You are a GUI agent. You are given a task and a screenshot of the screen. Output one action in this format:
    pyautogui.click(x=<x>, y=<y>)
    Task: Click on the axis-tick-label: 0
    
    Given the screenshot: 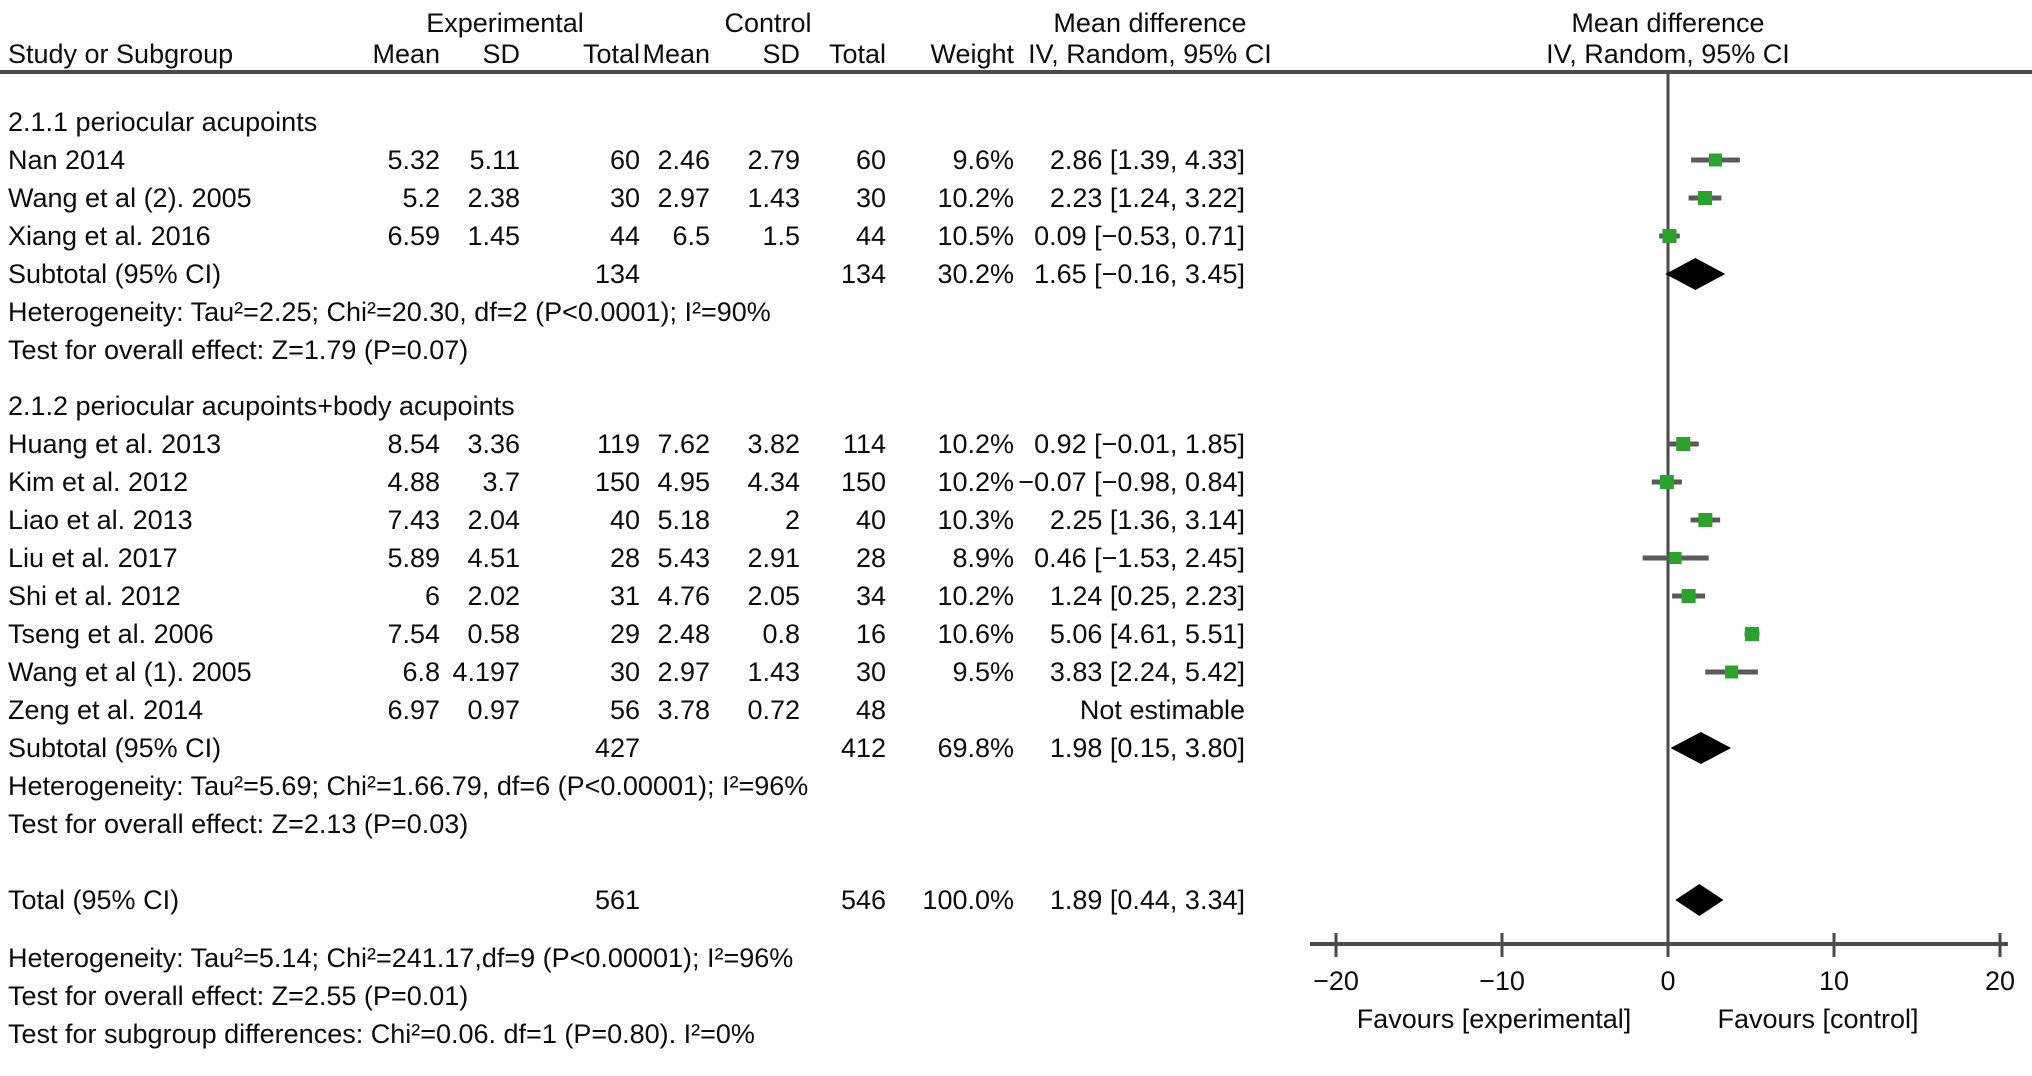 What is the action you would take?
    pyautogui.click(x=1667, y=981)
    